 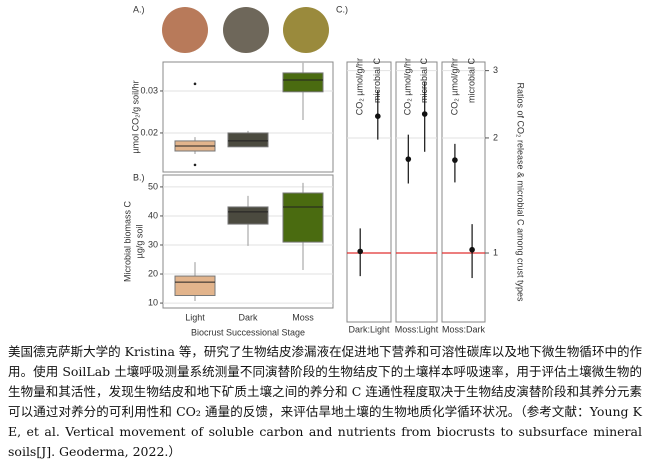 What do you see at coordinates (369, 329) in the screenshot?
I see `facet-label: Dark:Light` at bounding box center [369, 329].